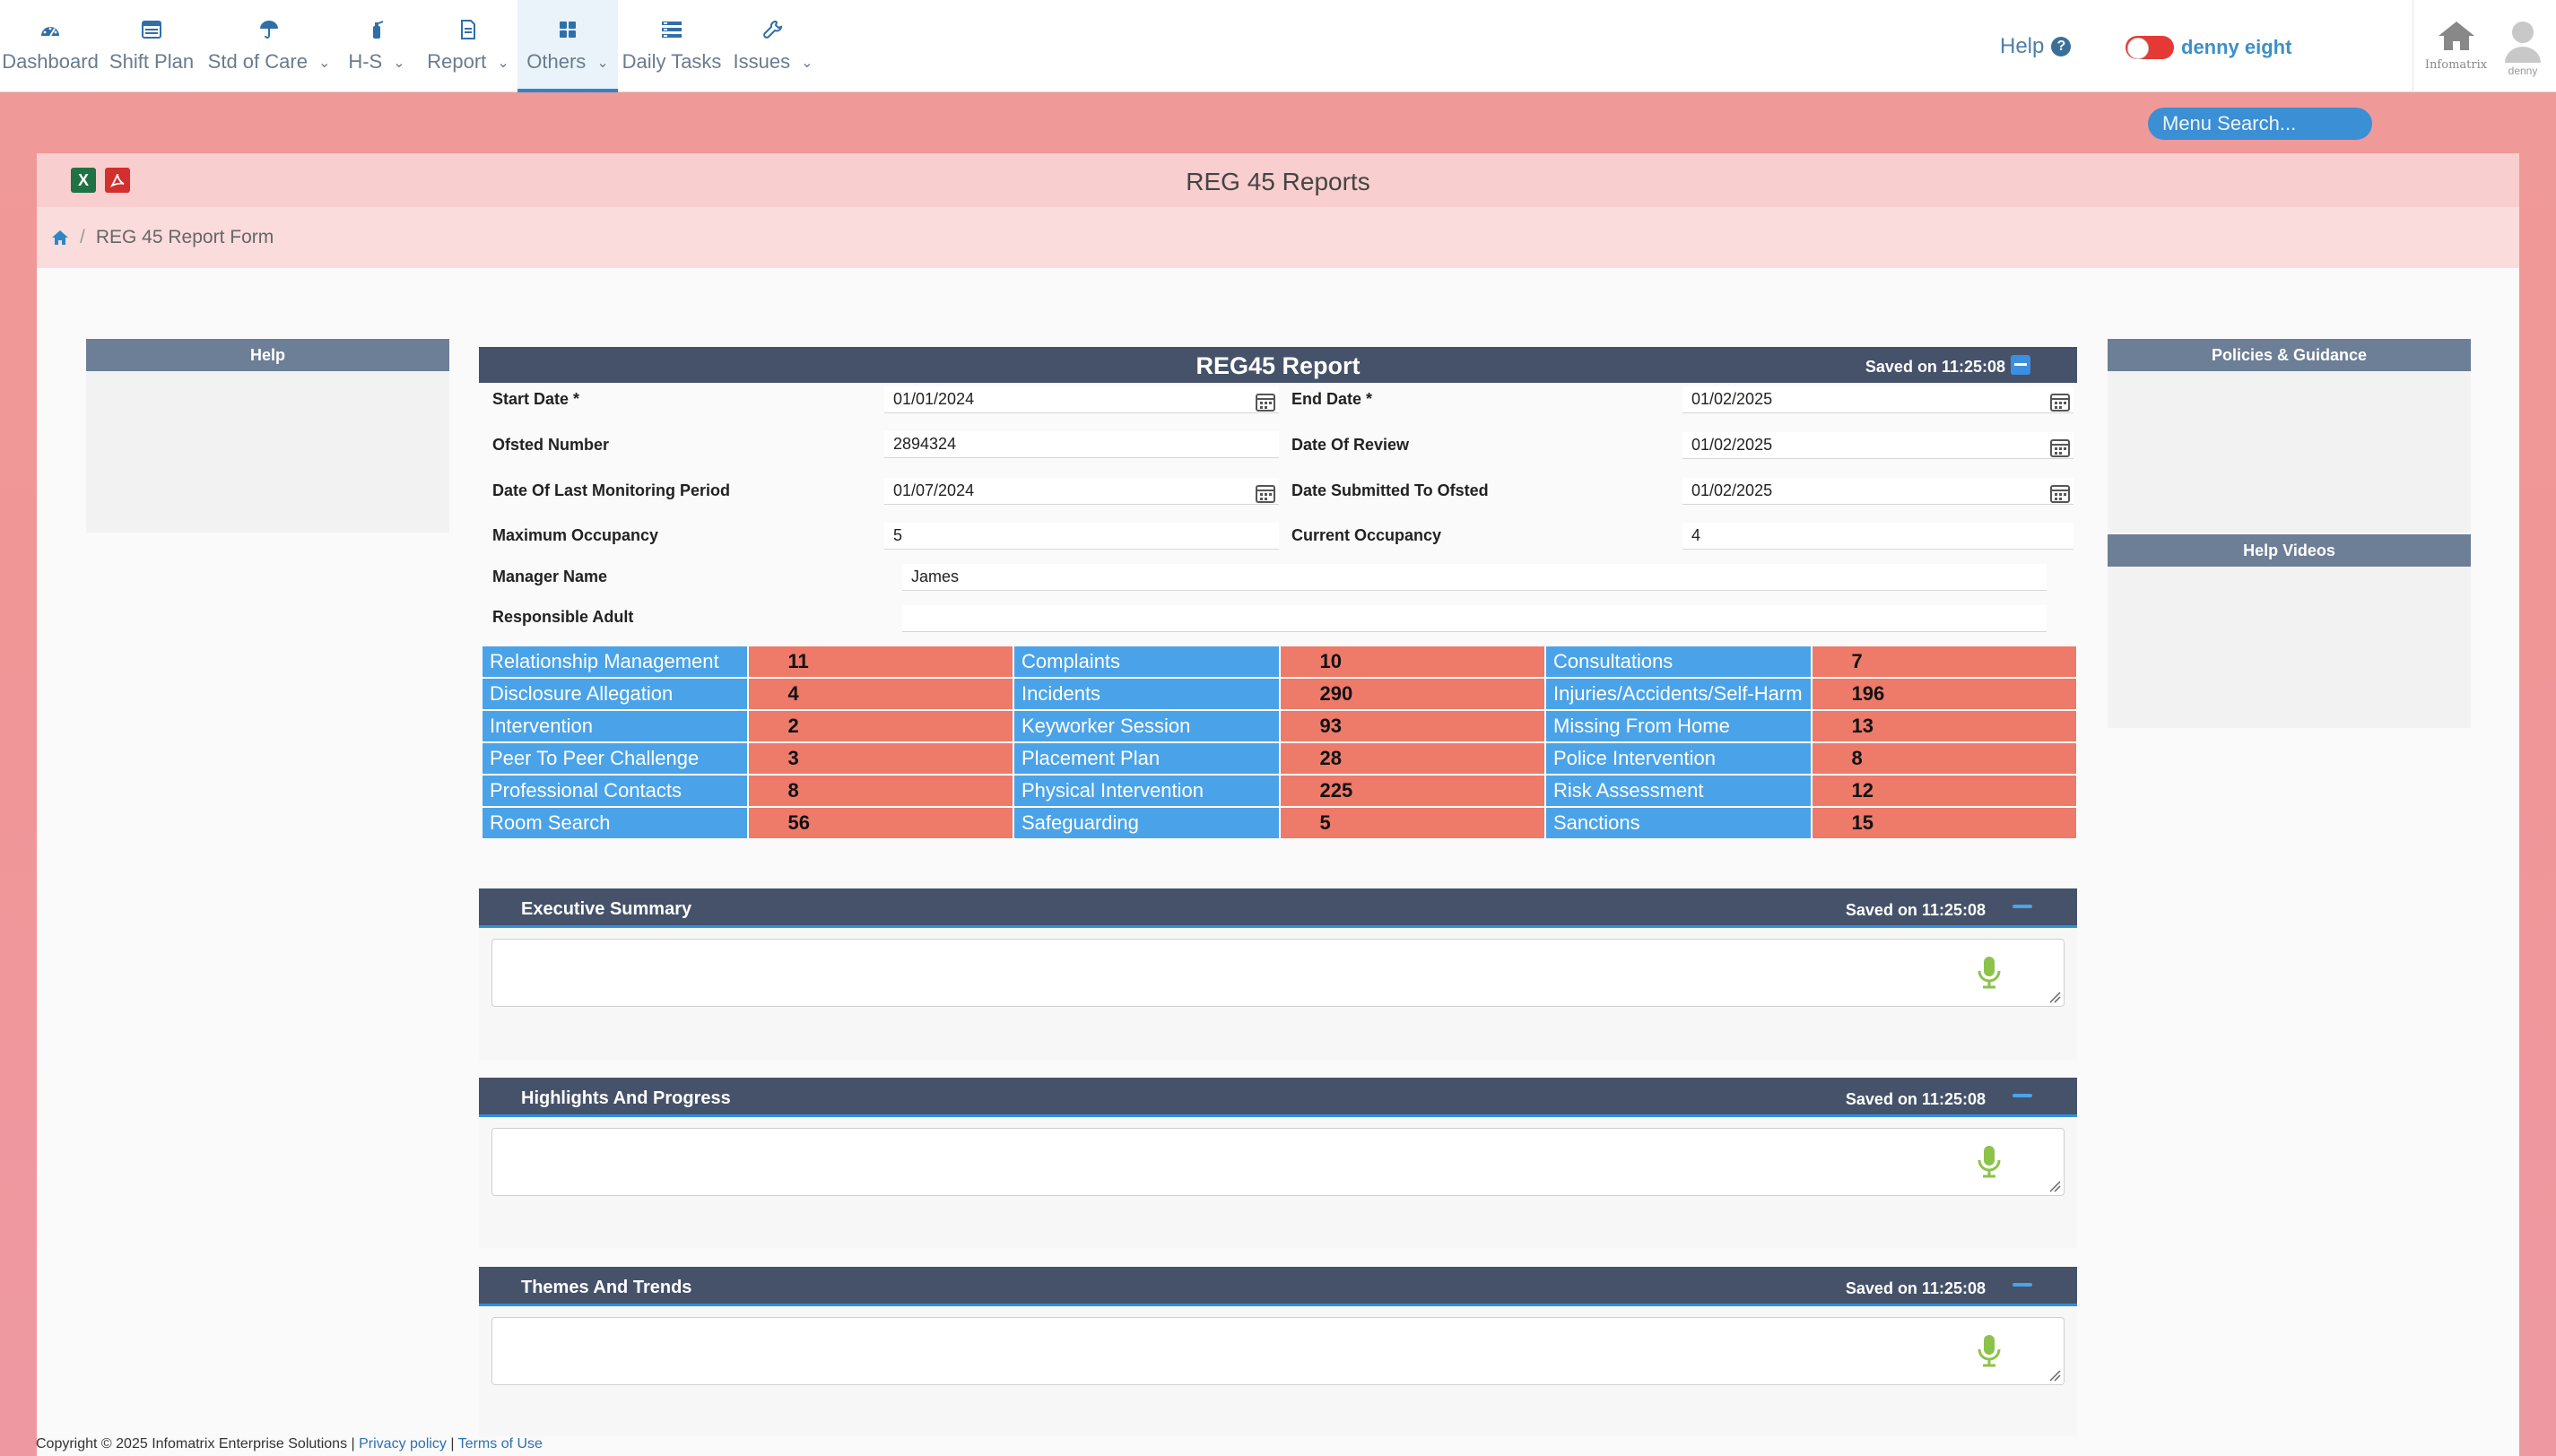  Describe the element at coordinates (1944, 662) in the screenshot. I see `stat-value: 7` at that location.